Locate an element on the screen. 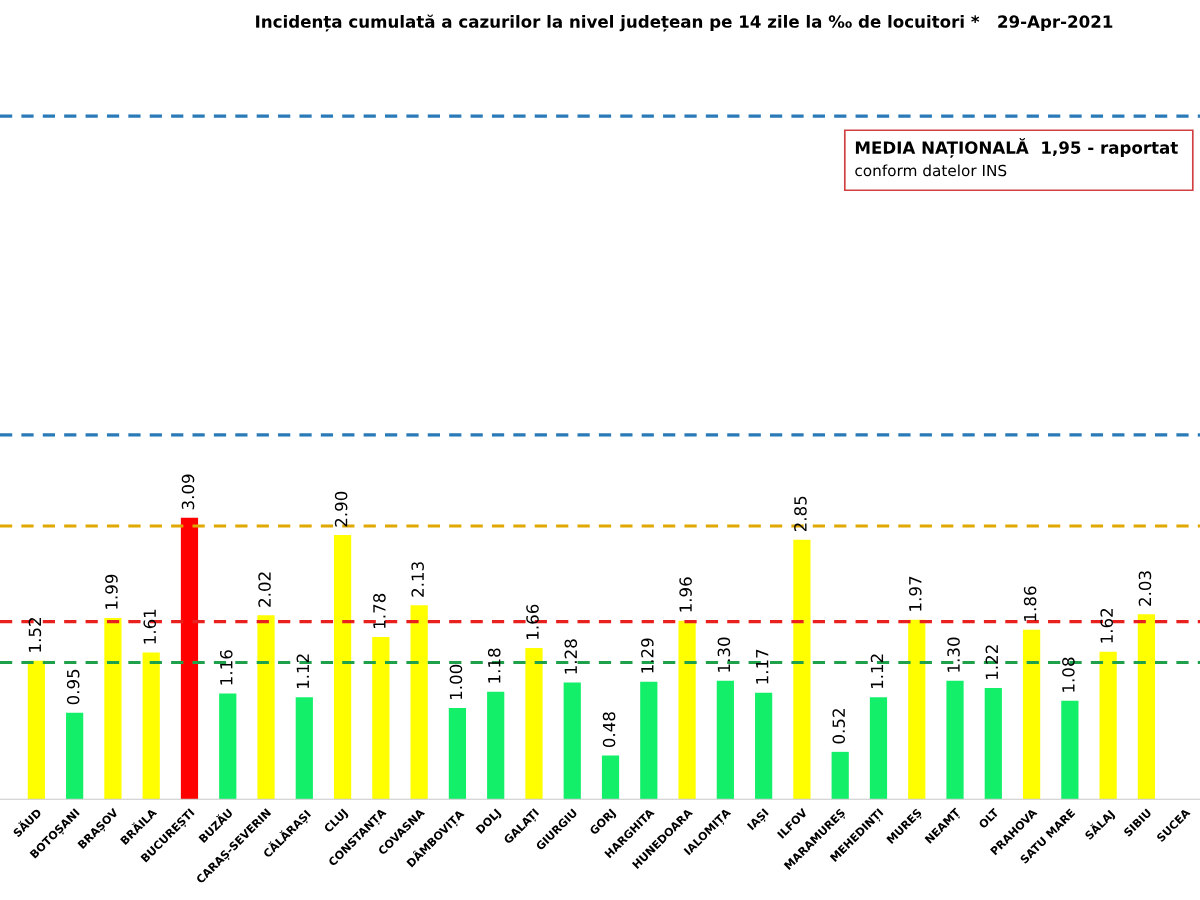  data-label: 1.28 is located at coordinates (571, 656).